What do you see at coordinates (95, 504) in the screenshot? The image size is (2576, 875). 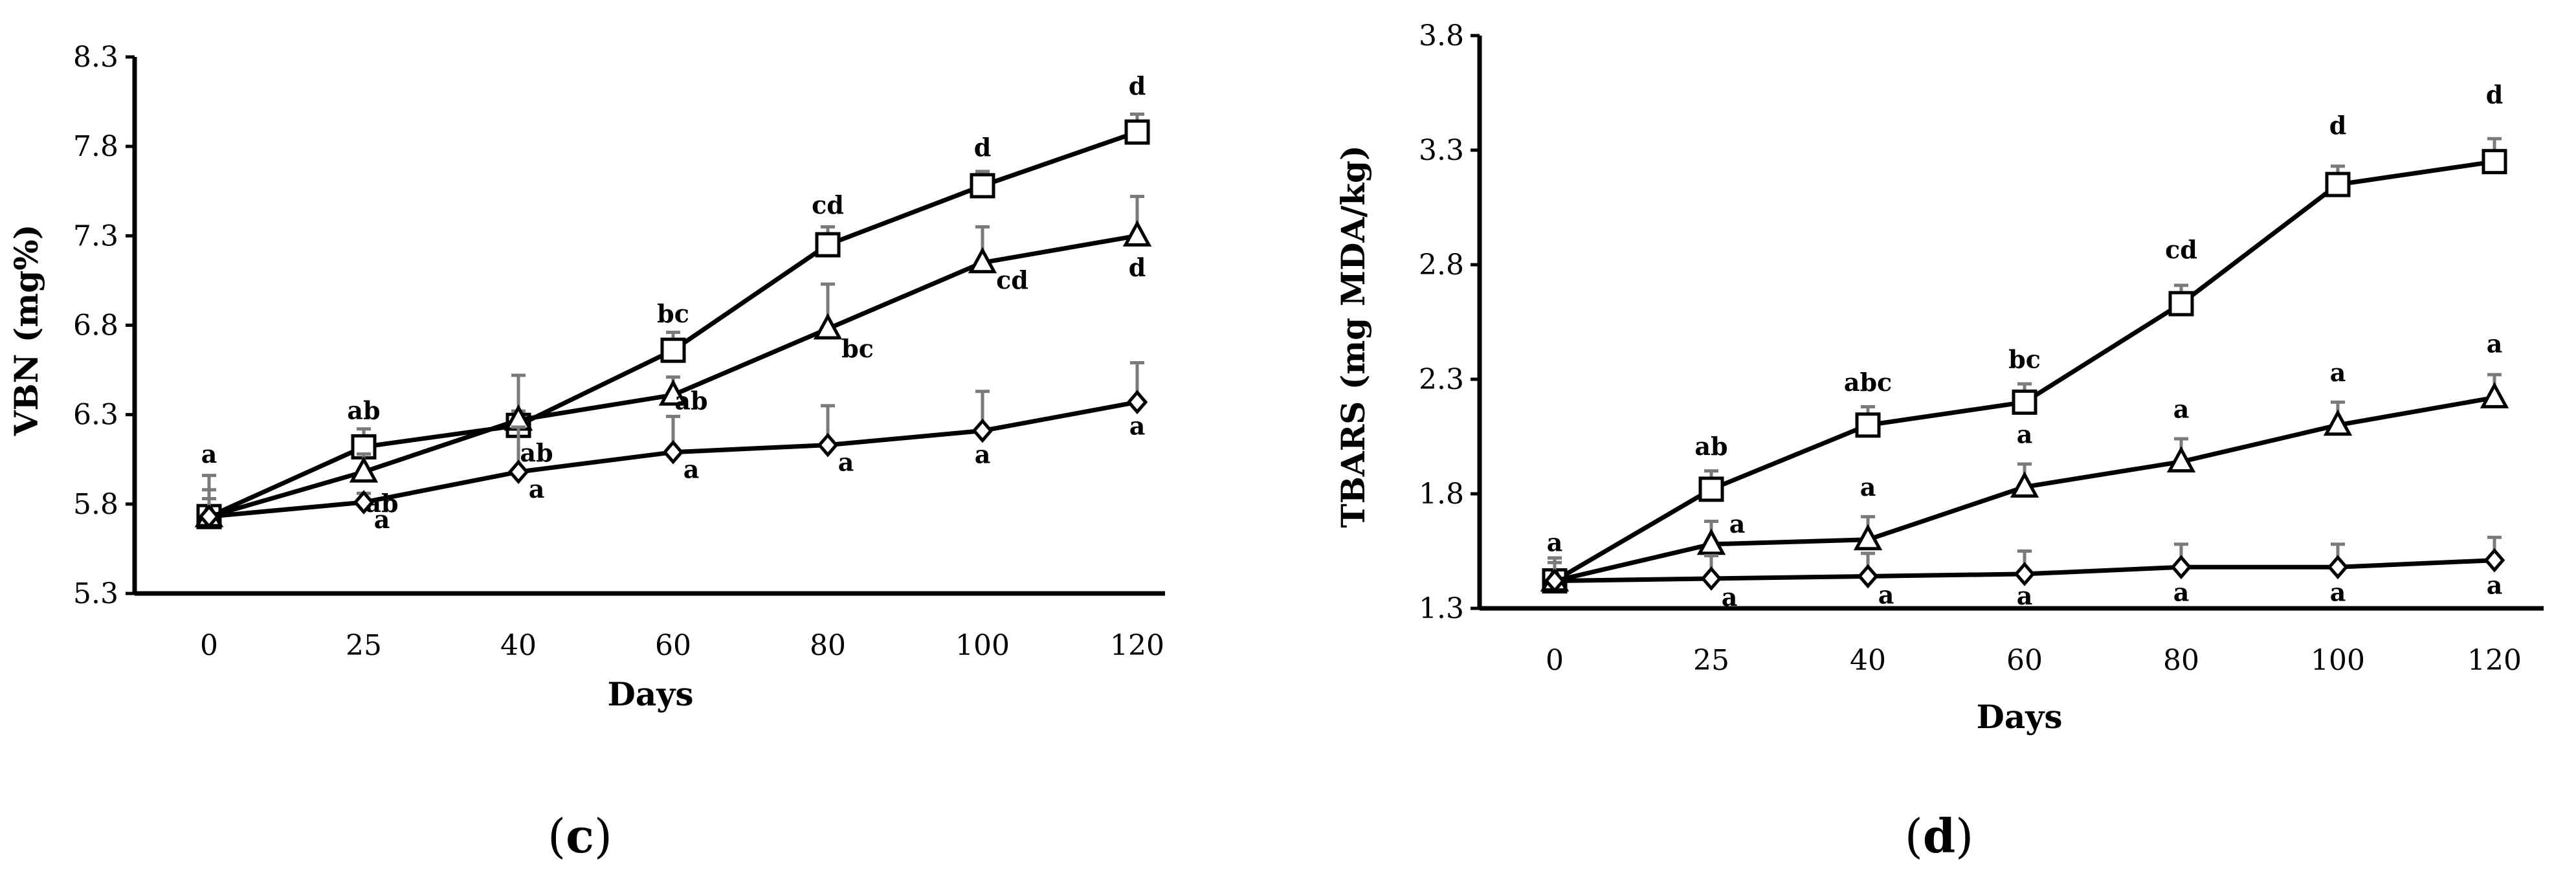 I see `y-tick-label: 5.8` at bounding box center [95, 504].